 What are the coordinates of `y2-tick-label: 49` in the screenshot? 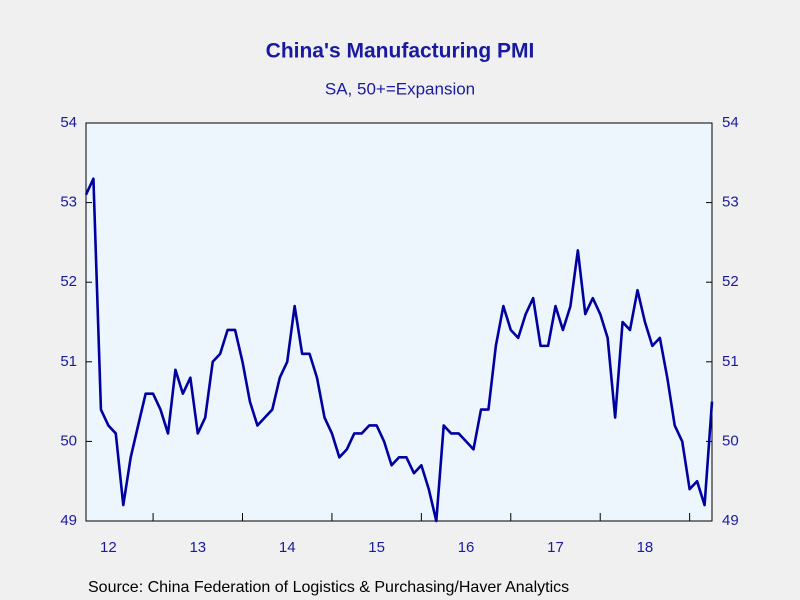 It's located at (730, 520).